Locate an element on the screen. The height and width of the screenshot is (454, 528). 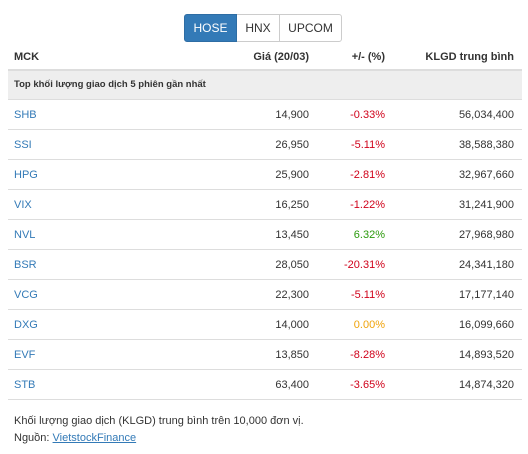
stock-symbol-link: NVL is located at coordinates (25, 235).